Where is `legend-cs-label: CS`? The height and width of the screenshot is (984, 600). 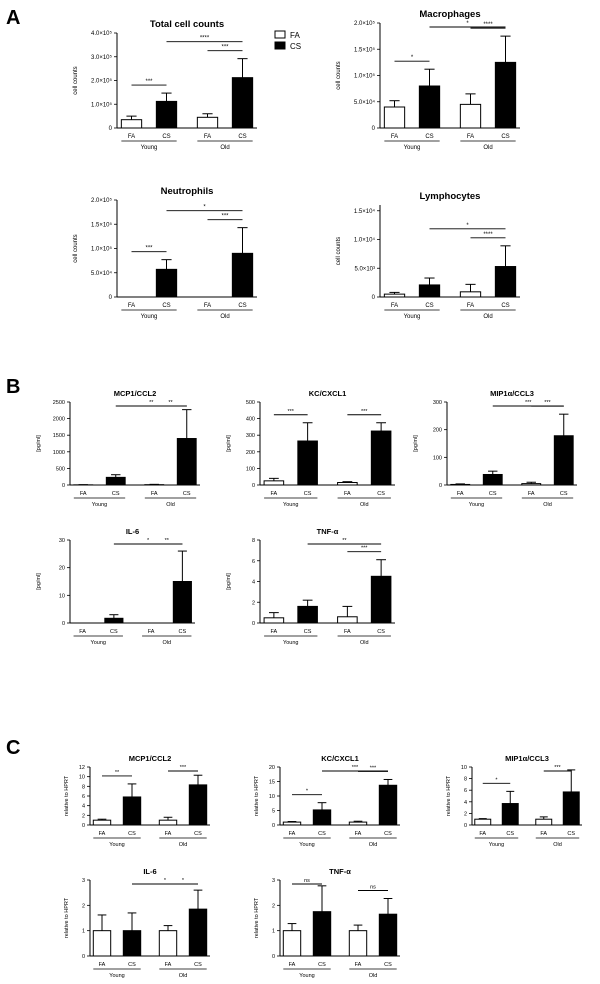
legend-cs-label: CS is located at coordinates (295, 46).